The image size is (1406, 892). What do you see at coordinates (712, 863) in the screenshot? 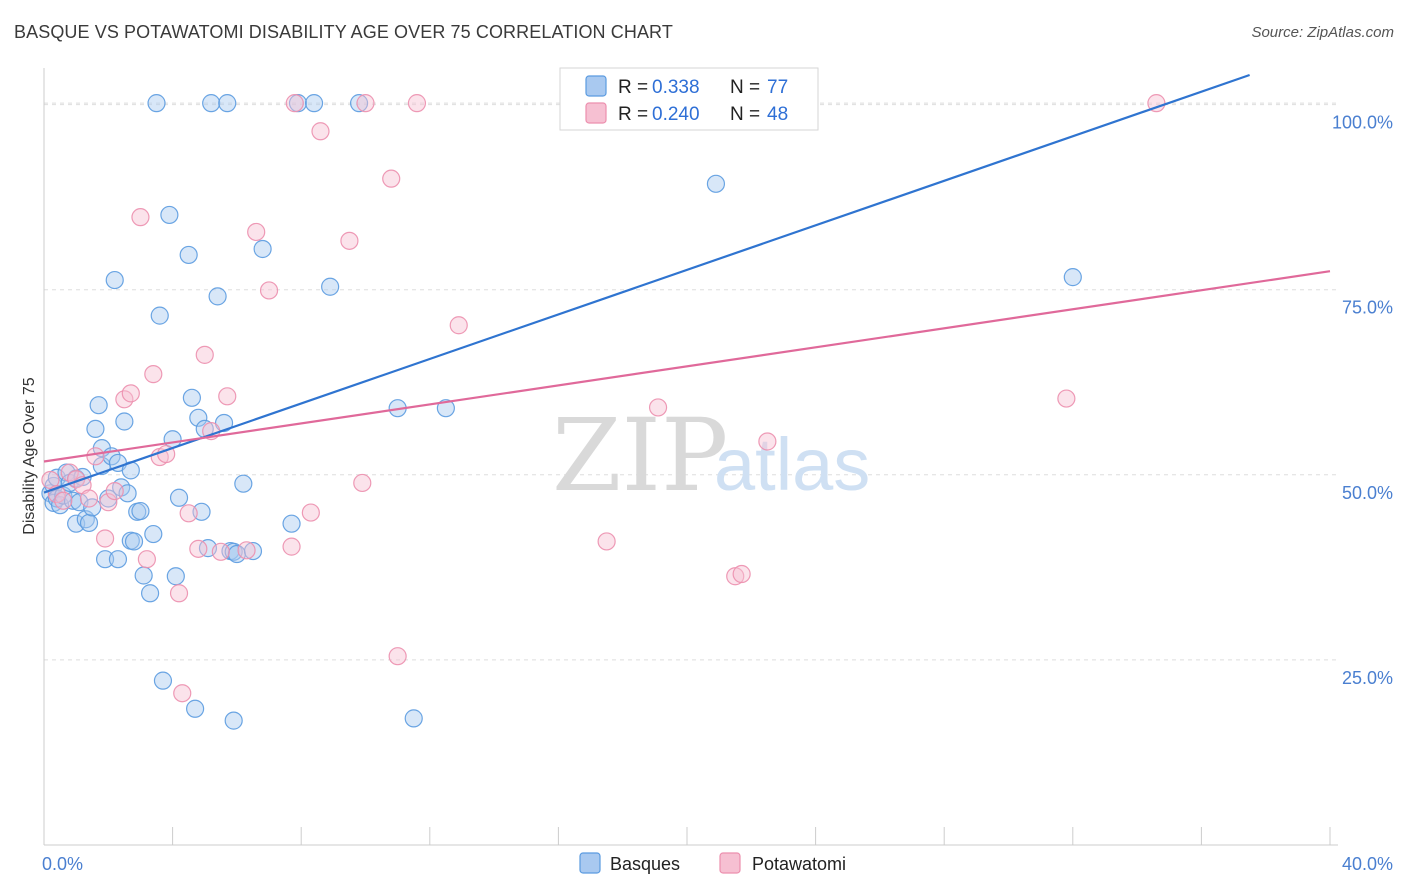
I see `bottom-legend: Basques Potawatomi` at bounding box center [712, 863].